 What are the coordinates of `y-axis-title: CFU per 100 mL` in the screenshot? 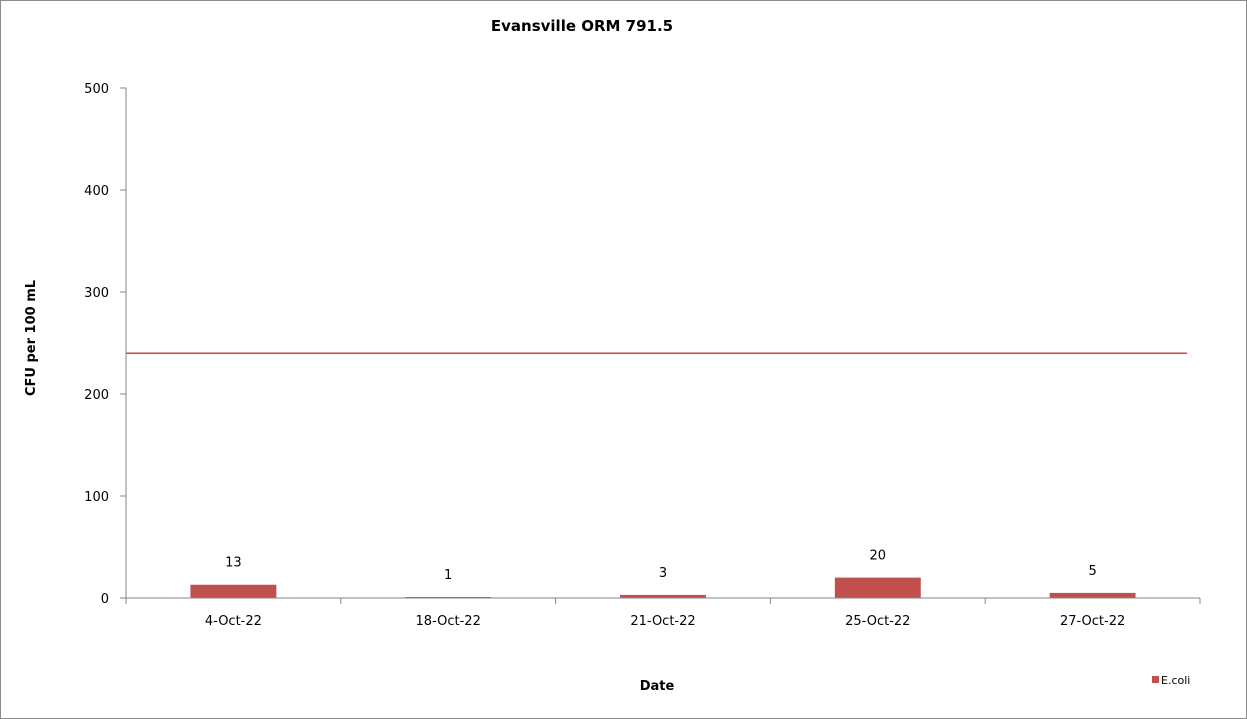 It's located at (31, 338).